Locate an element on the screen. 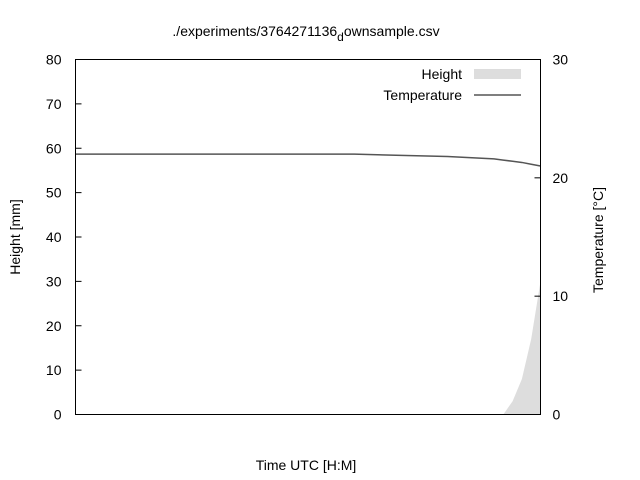  legend-swatch-height is located at coordinates (497, 74).